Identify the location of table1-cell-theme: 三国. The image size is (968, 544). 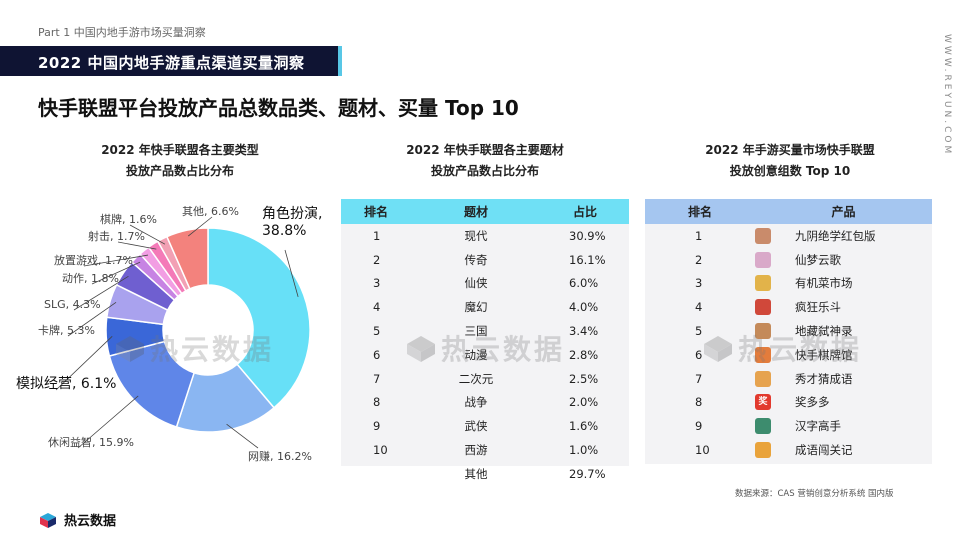
(476, 331).